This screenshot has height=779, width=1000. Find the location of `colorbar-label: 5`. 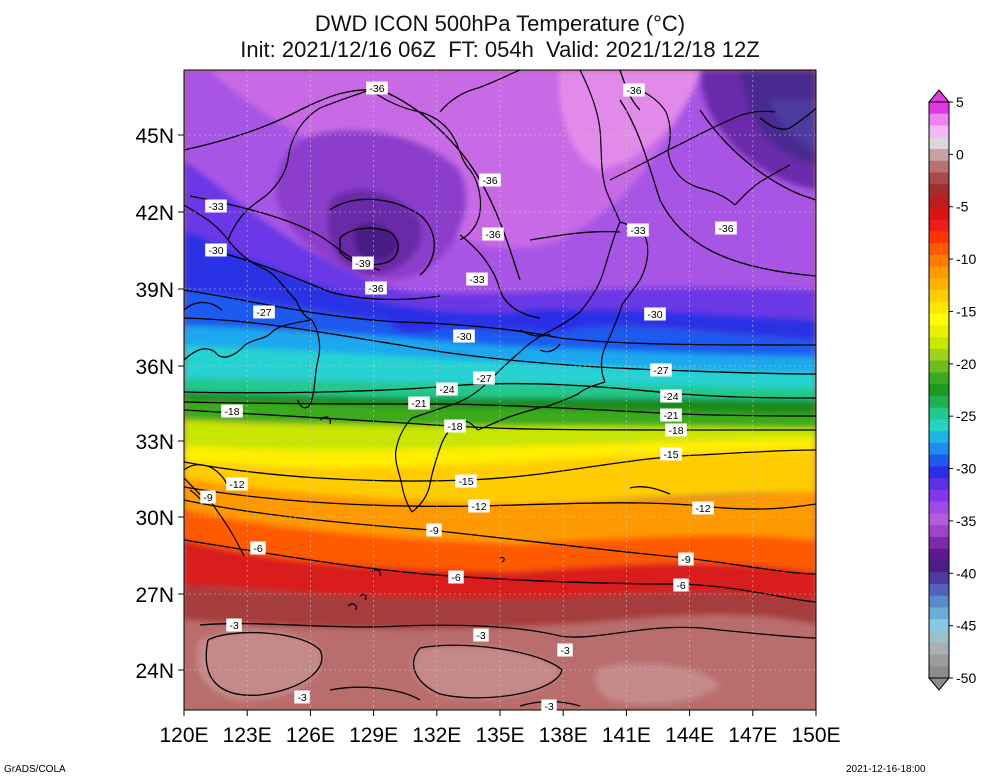

colorbar-label: 5 is located at coordinates (960, 102).